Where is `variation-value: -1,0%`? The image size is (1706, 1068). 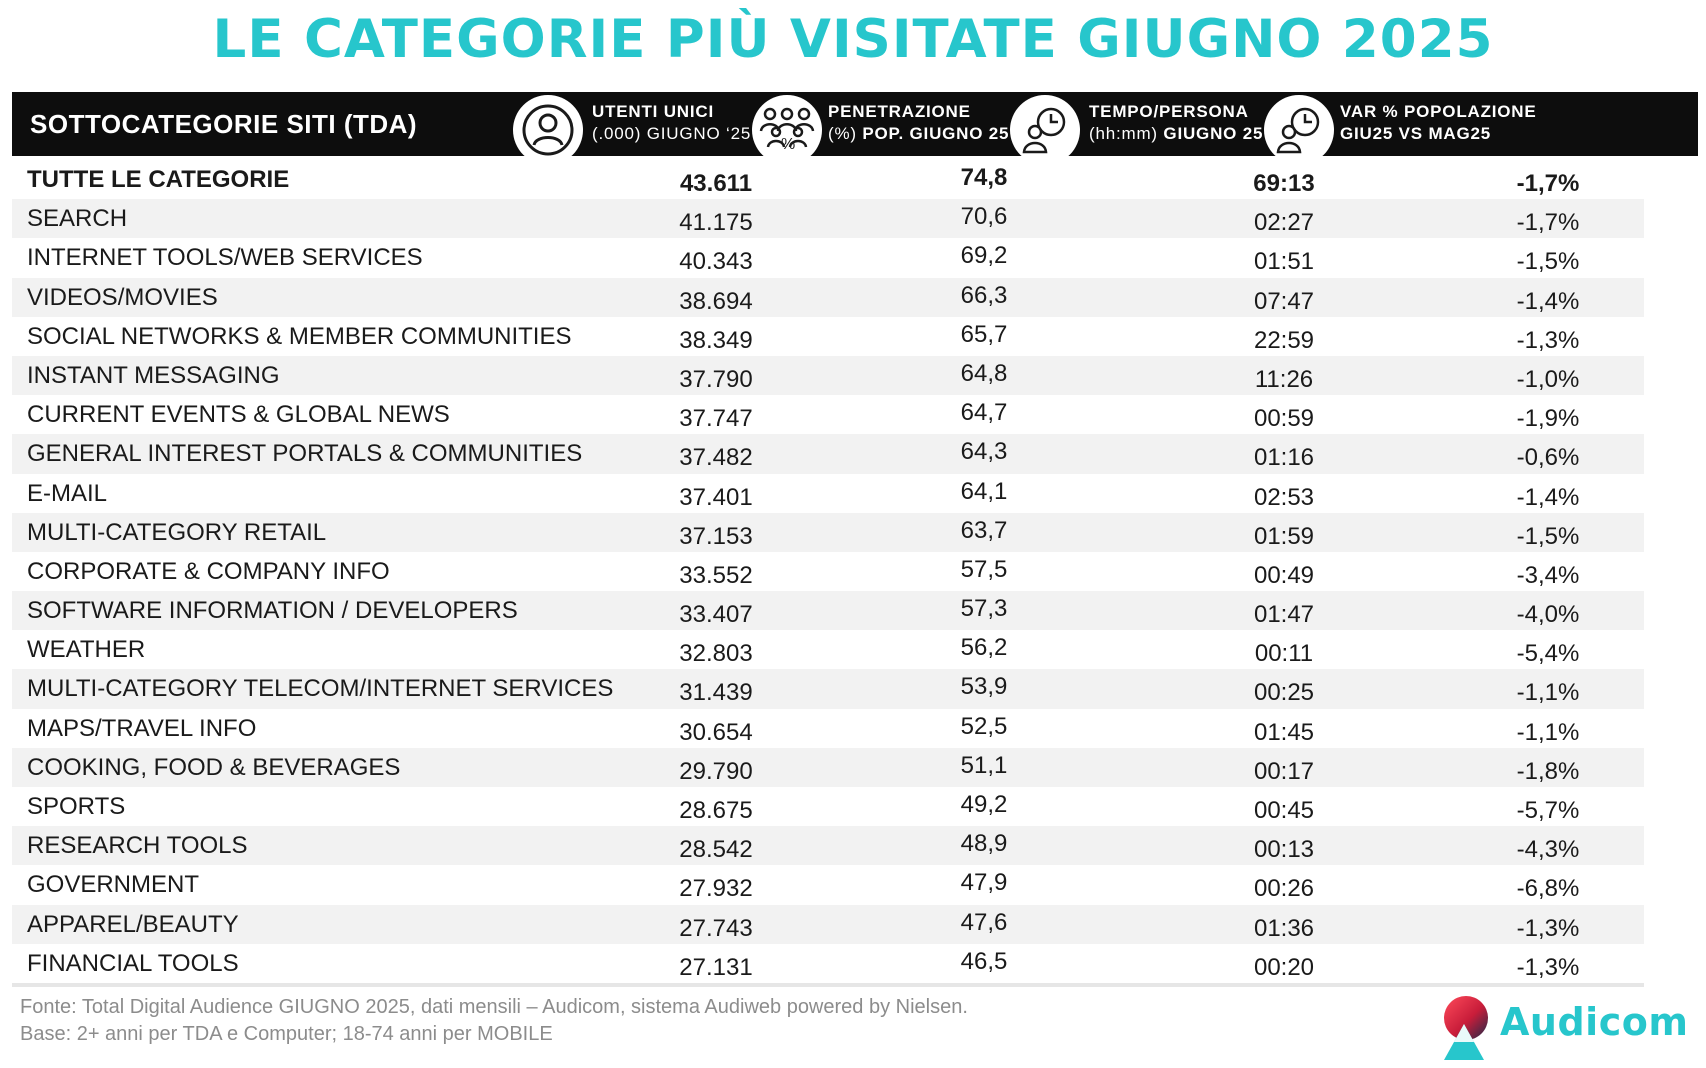
variation-value: -1,0% is located at coordinates (1548, 379).